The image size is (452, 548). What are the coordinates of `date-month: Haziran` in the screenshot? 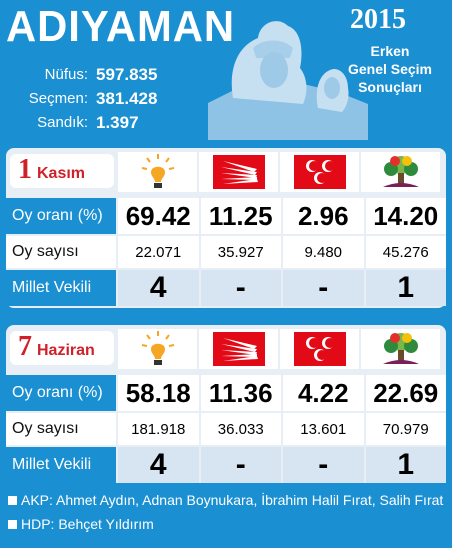 It's located at (66, 350).